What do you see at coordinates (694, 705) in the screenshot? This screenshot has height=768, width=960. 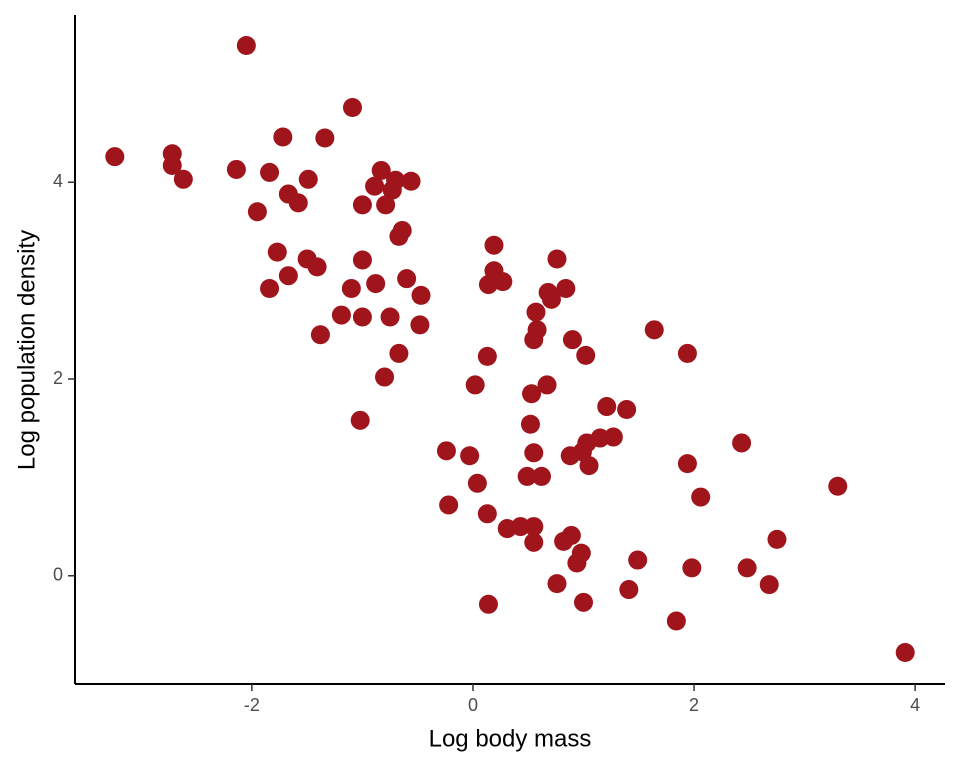 I see `x-tick-label: 2` at bounding box center [694, 705].